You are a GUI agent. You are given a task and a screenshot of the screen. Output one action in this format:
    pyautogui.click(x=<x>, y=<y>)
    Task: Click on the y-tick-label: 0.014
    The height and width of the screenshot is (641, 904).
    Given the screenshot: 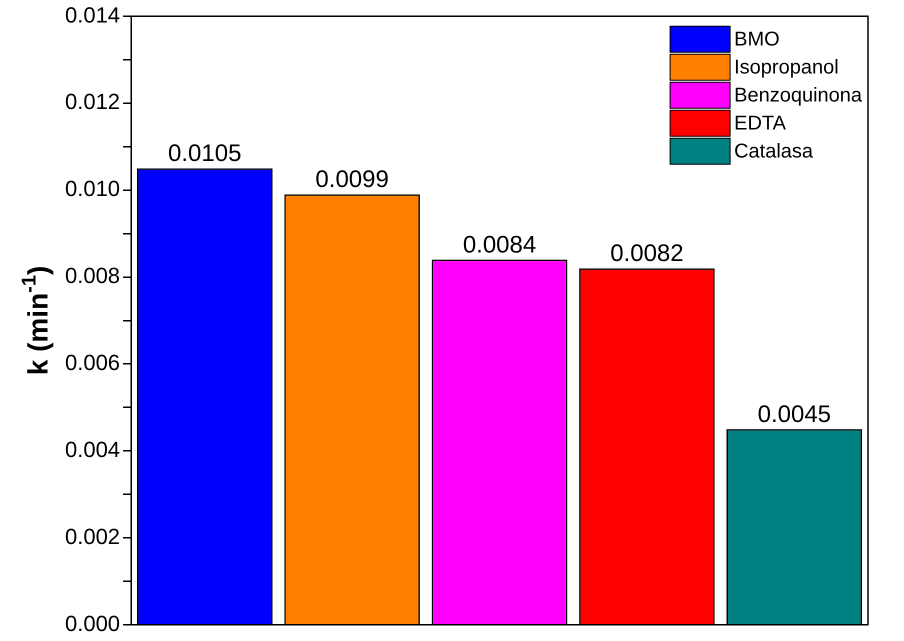 What is the action you would take?
    pyautogui.click(x=92, y=15)
    